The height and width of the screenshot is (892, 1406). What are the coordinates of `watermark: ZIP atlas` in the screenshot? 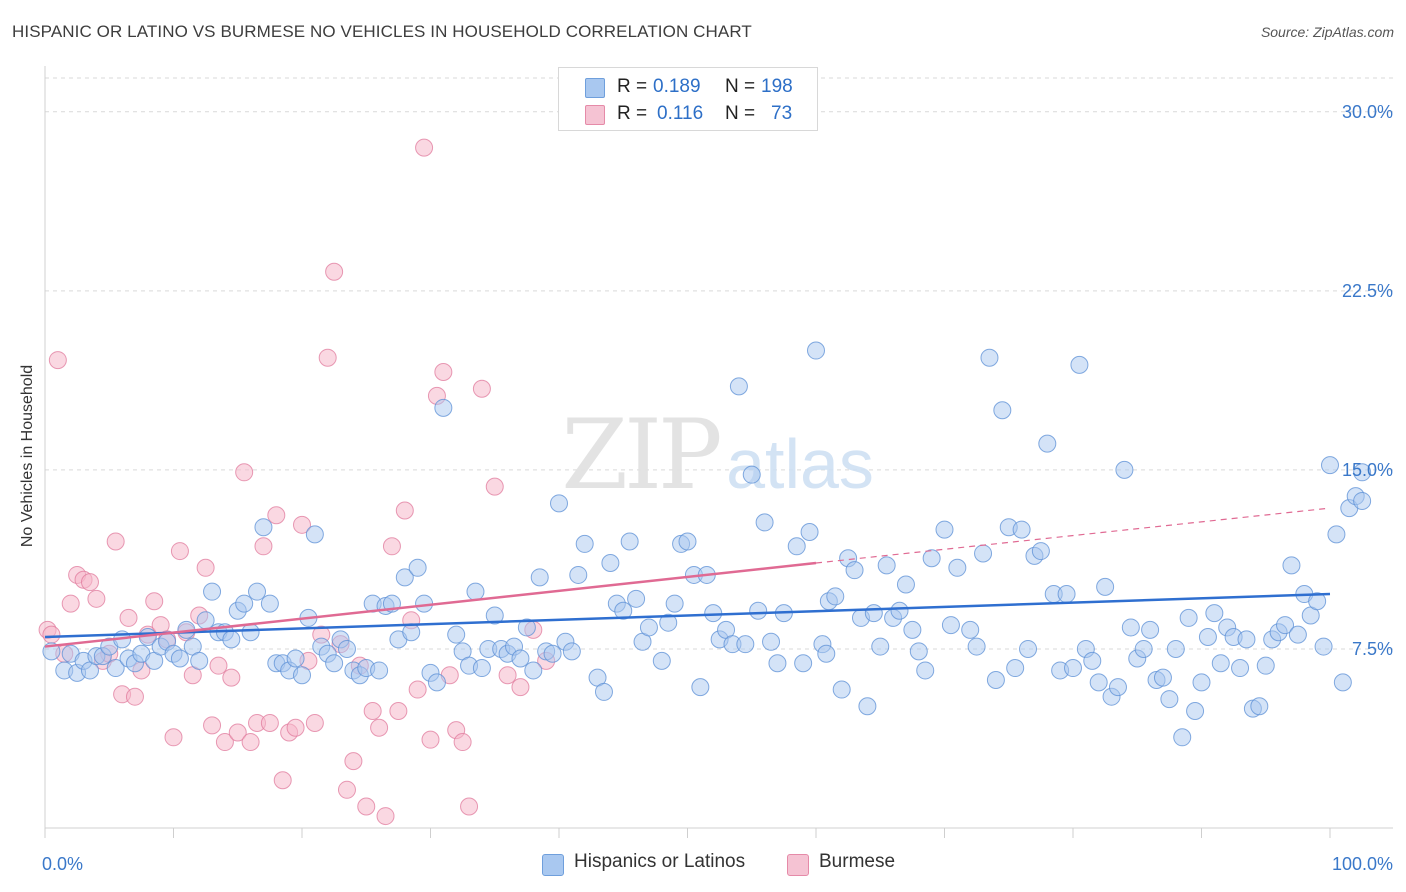 It's located at (717, 455).